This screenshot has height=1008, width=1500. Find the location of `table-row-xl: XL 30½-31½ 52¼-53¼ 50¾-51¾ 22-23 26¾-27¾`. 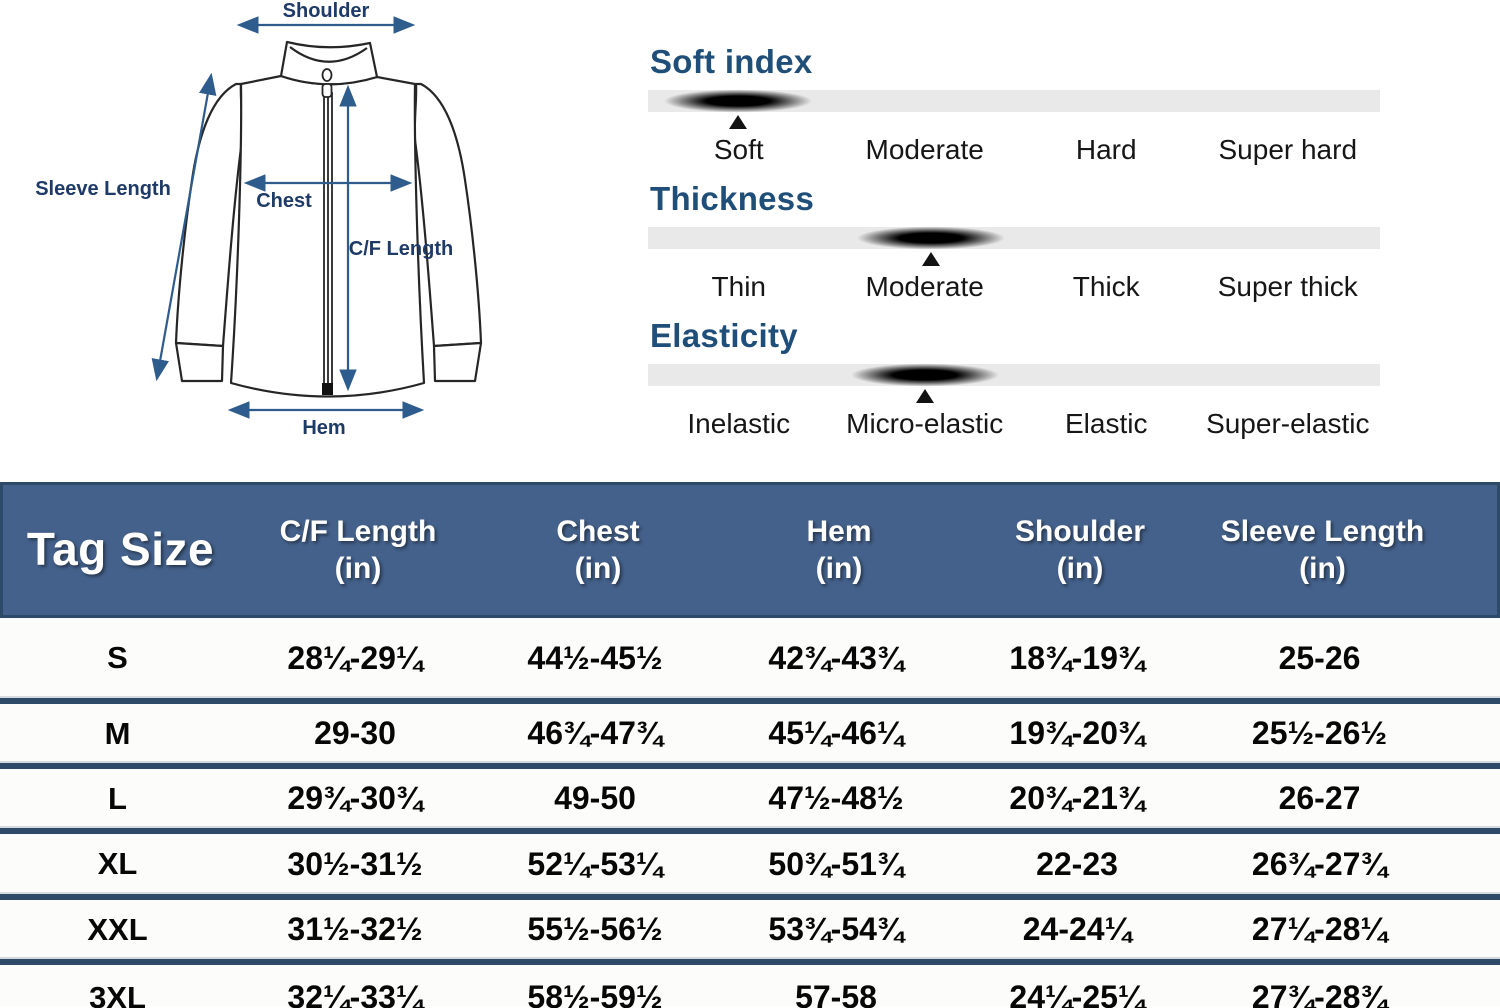

table-row-xl: XL 30½-31½ 52¼-53¼ 50¾-51¾ 22-23 26¾-27¾ is located at coordinates (750, 864).